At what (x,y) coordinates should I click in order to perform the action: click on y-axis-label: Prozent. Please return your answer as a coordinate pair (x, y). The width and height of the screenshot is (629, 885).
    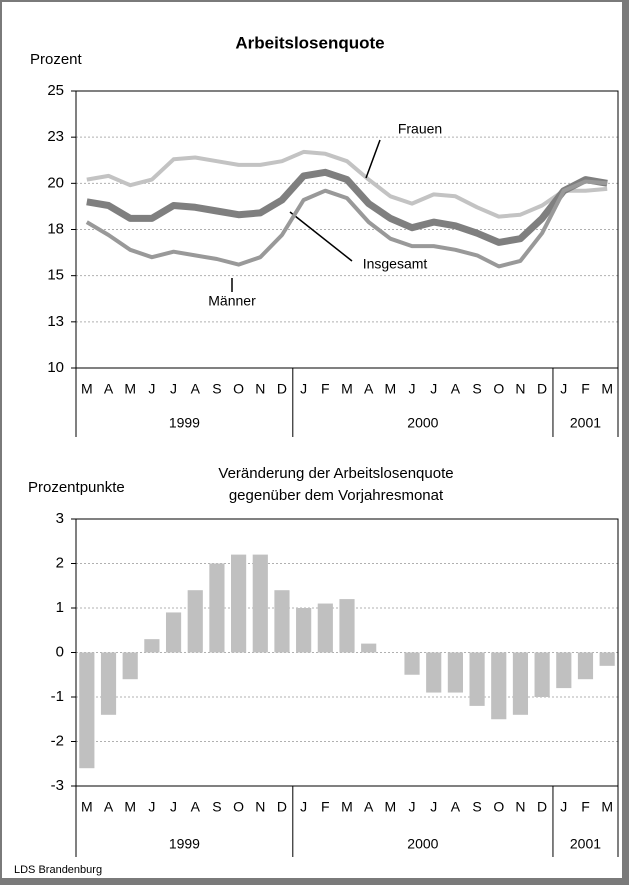
    Looking at the image, I should click on (56, 59).